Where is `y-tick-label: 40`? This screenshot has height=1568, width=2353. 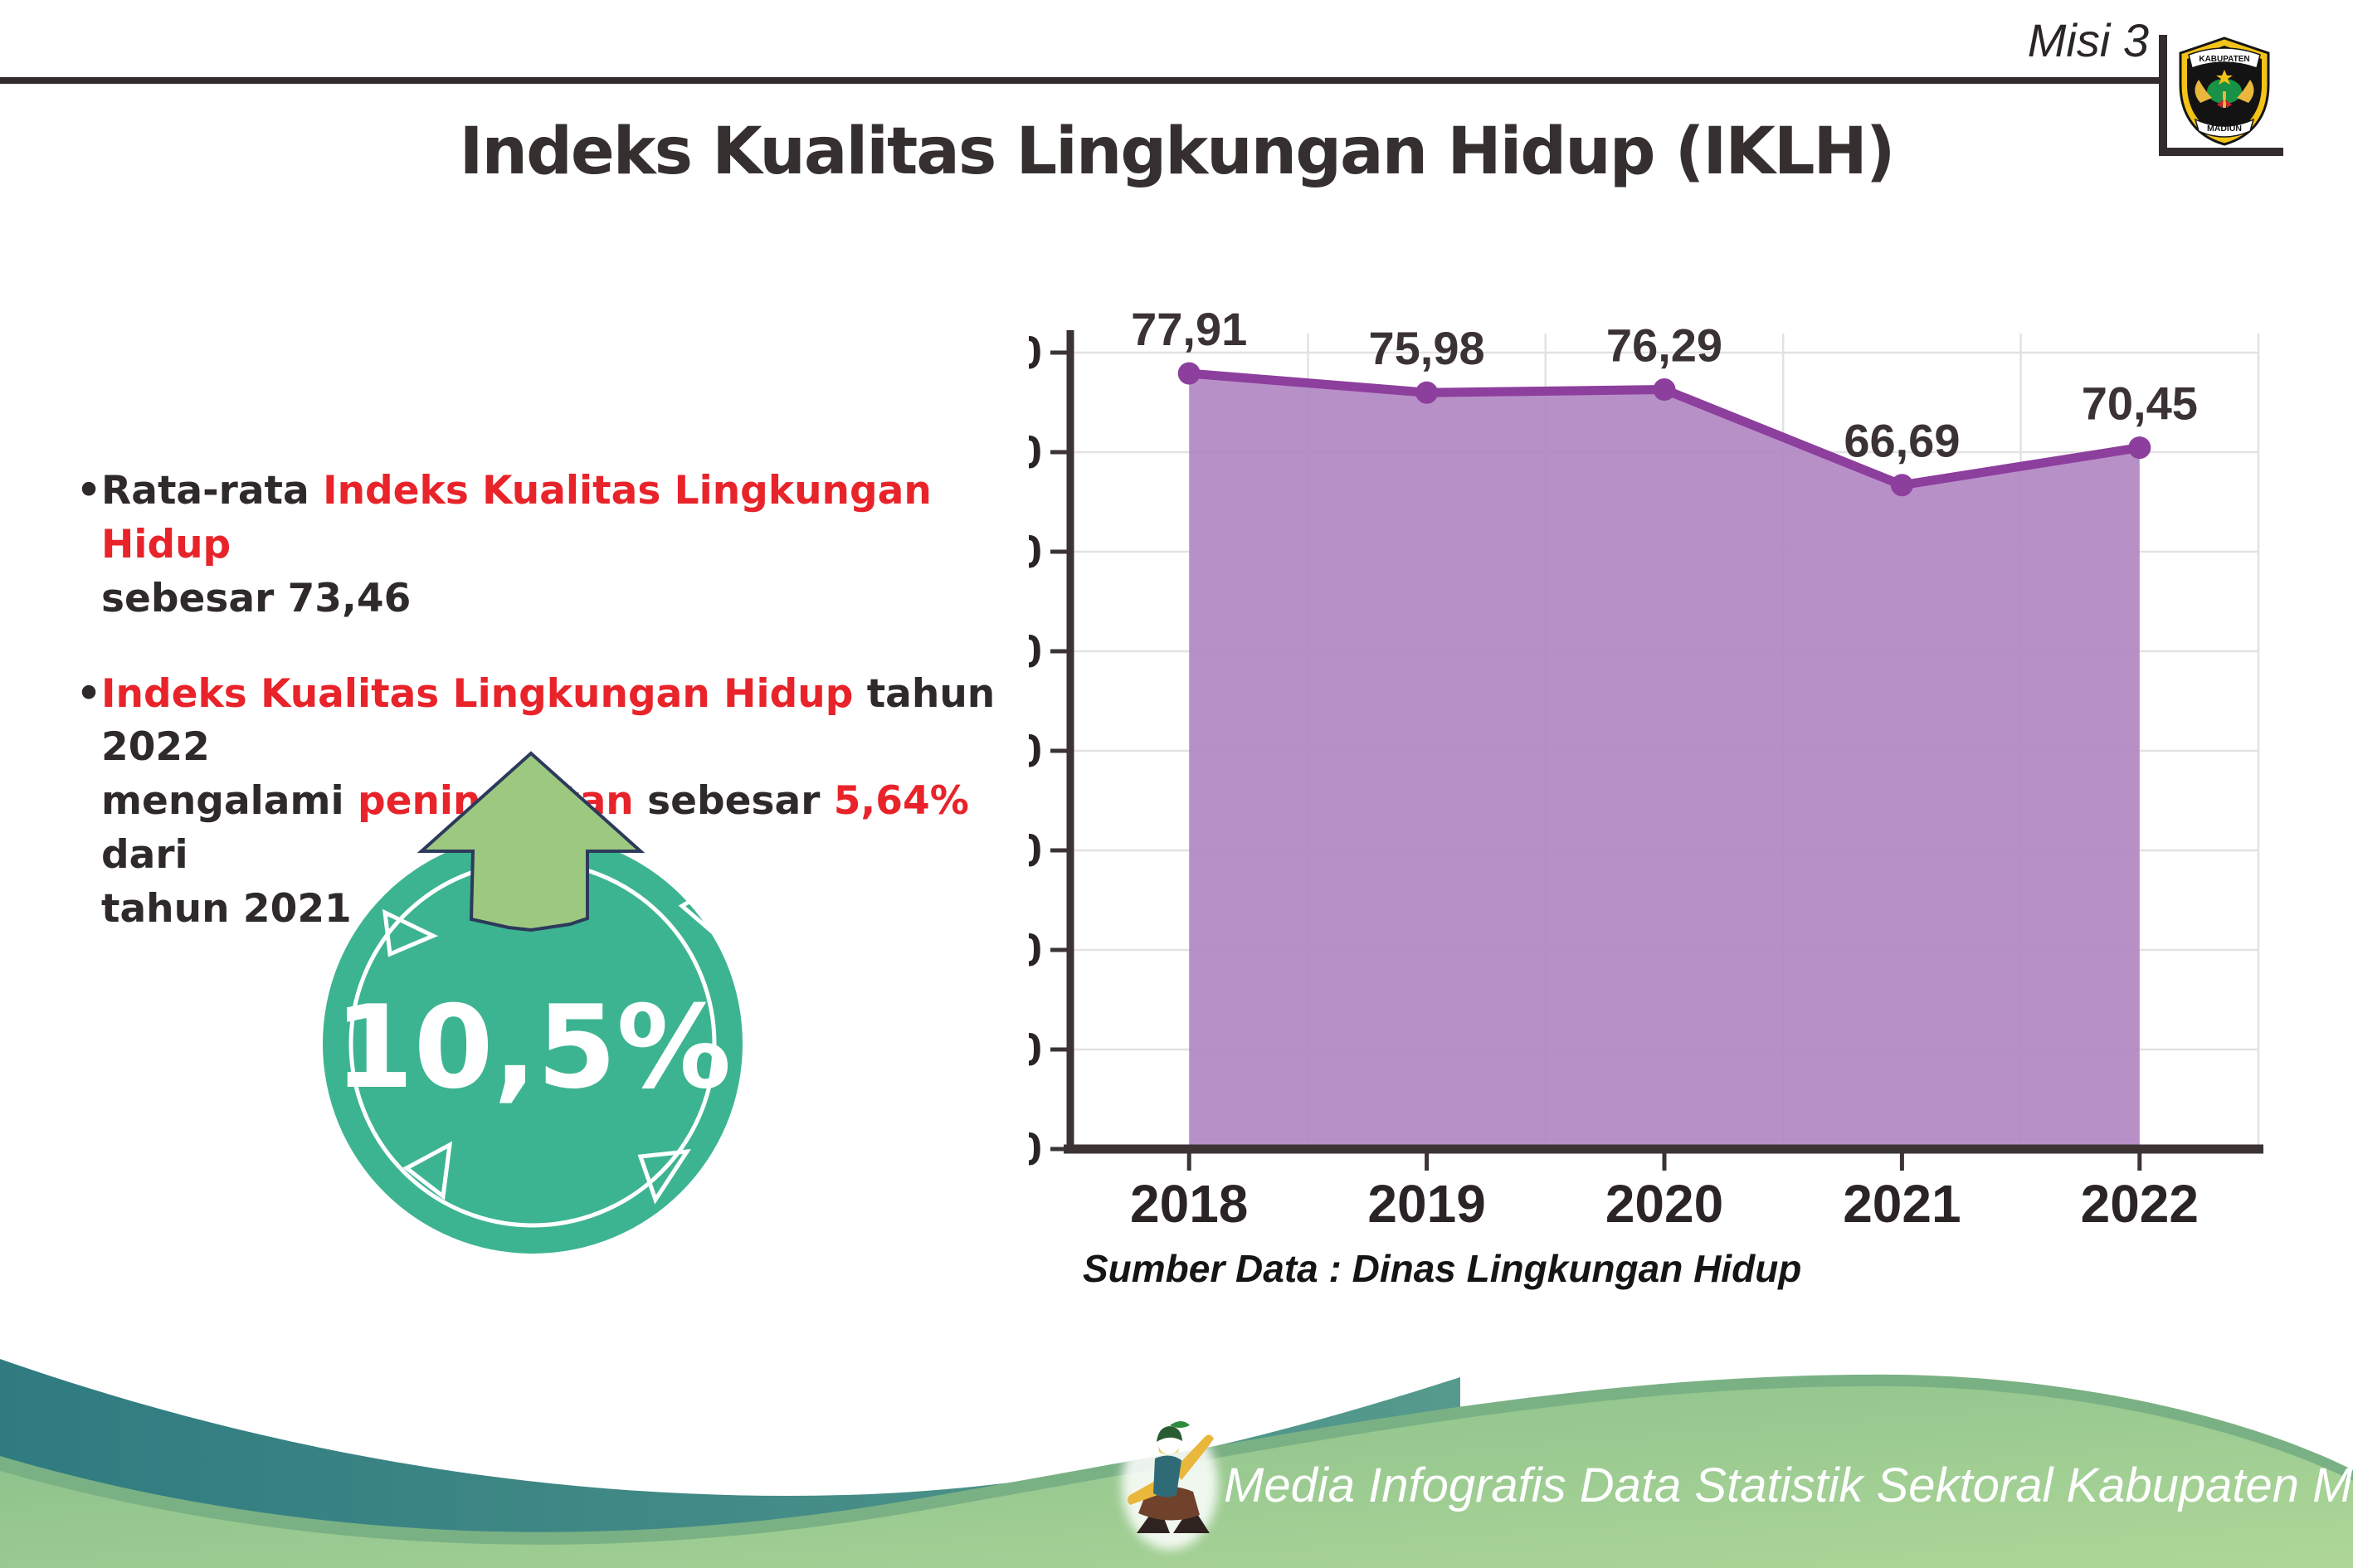 y-tick-label: 40 is located at coordinates (1035, 750).